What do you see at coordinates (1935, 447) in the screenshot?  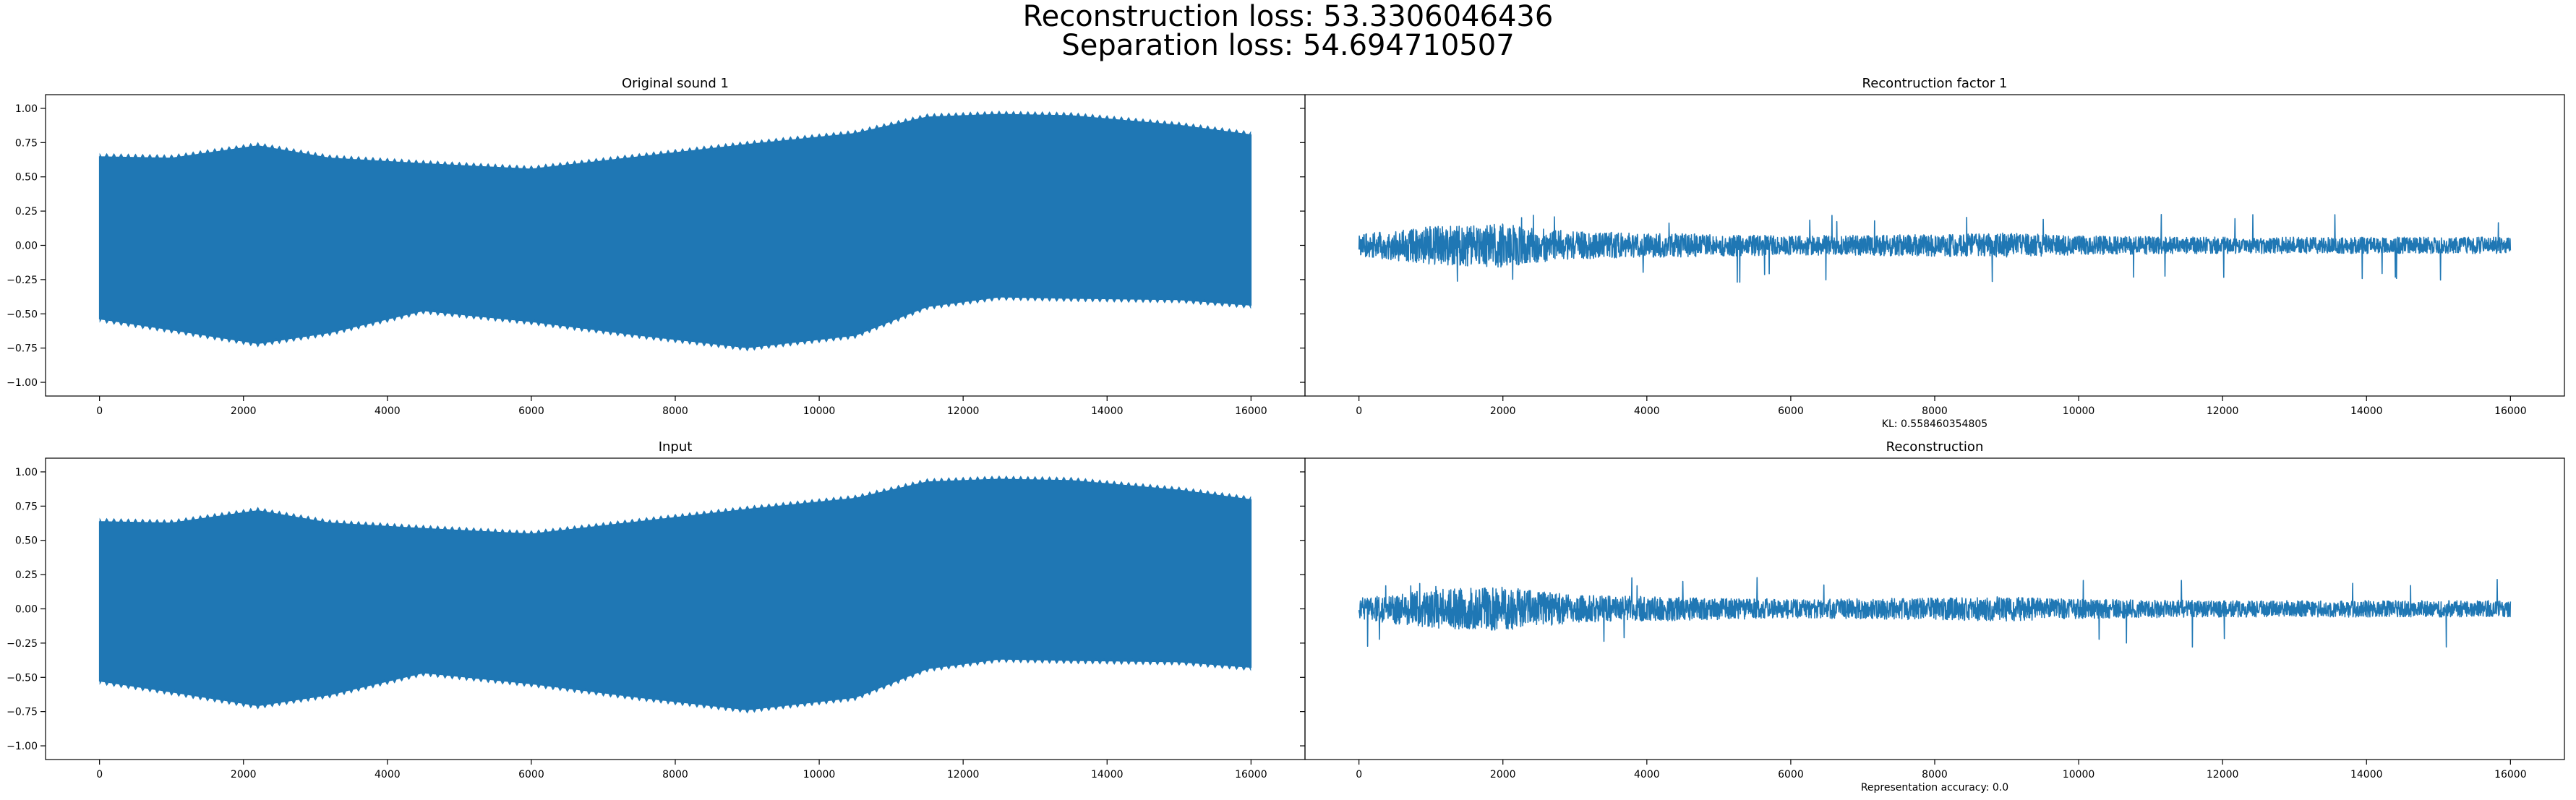 I see `subplot-title: Reconstruction` at bounding box center [1935, 447].